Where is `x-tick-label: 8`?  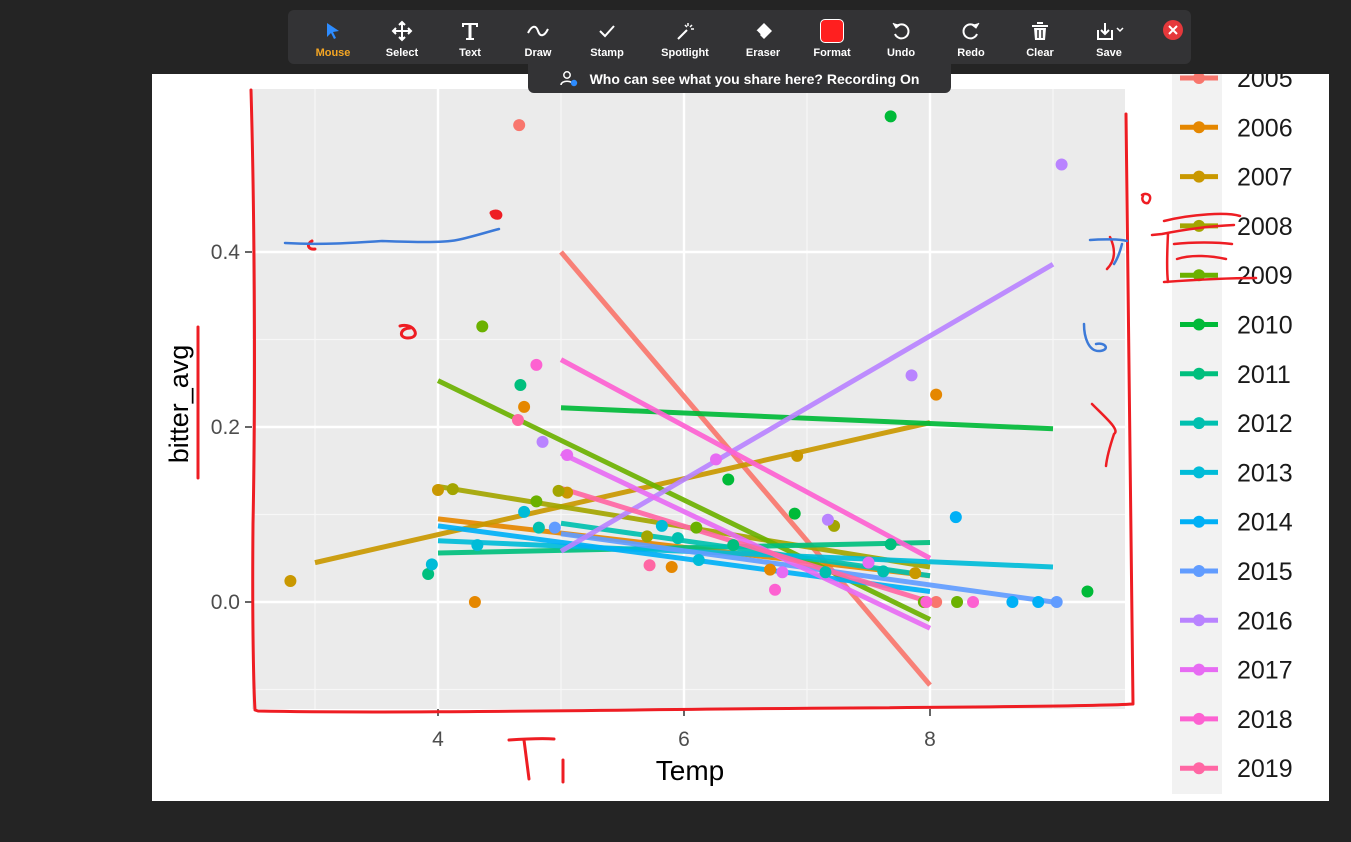
x-tick-label: 8 is located at coordinates (930, 739).